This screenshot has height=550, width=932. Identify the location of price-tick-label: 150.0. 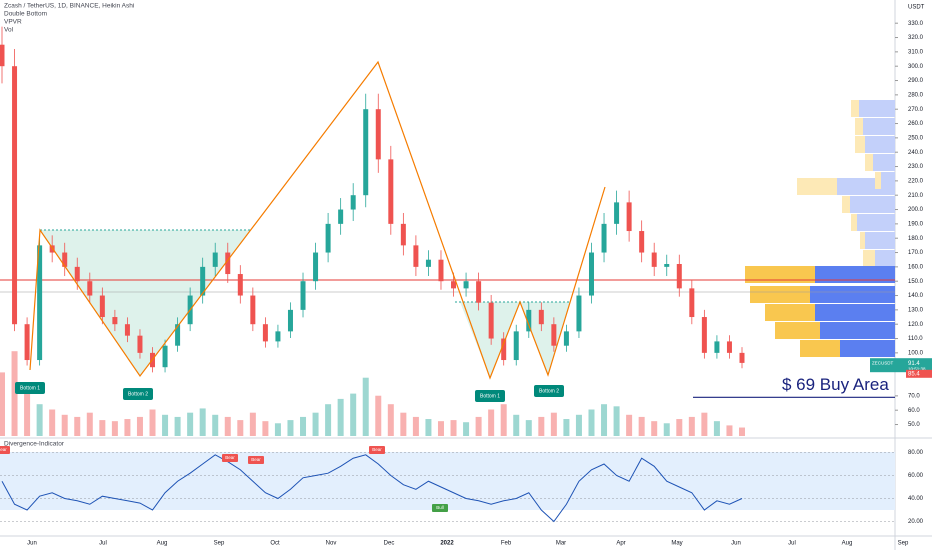
(916, 282).